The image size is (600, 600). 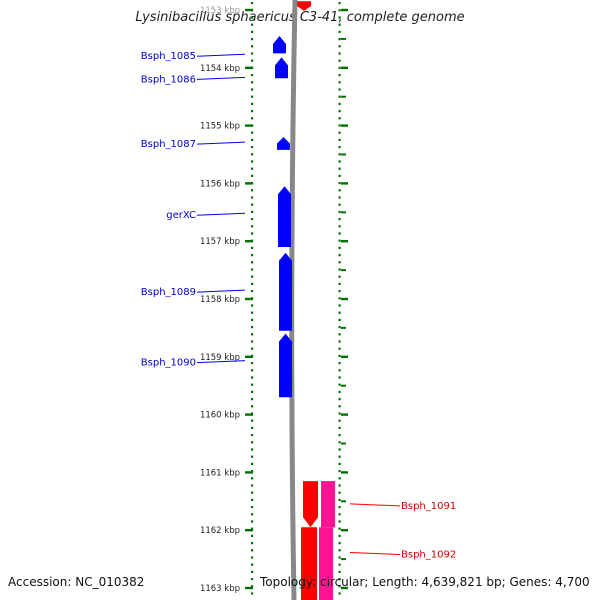 What do you see at coordinates (220, 300) in the screenshot?
I see `scale-tick-label: 1158 kbp` at bounding box center [220, 300].